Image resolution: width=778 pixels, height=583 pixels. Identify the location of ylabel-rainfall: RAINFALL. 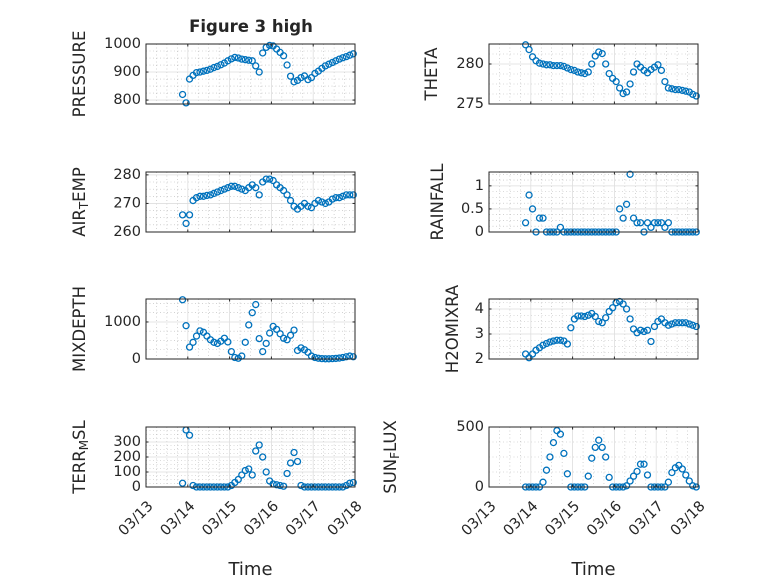
(437, 202).